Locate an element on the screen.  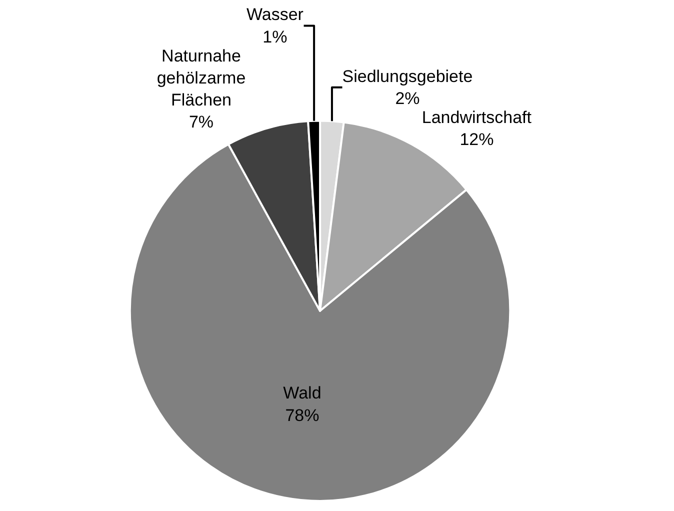
slice-label: Siedlungsgebiete is located at coordinates (407, 76).